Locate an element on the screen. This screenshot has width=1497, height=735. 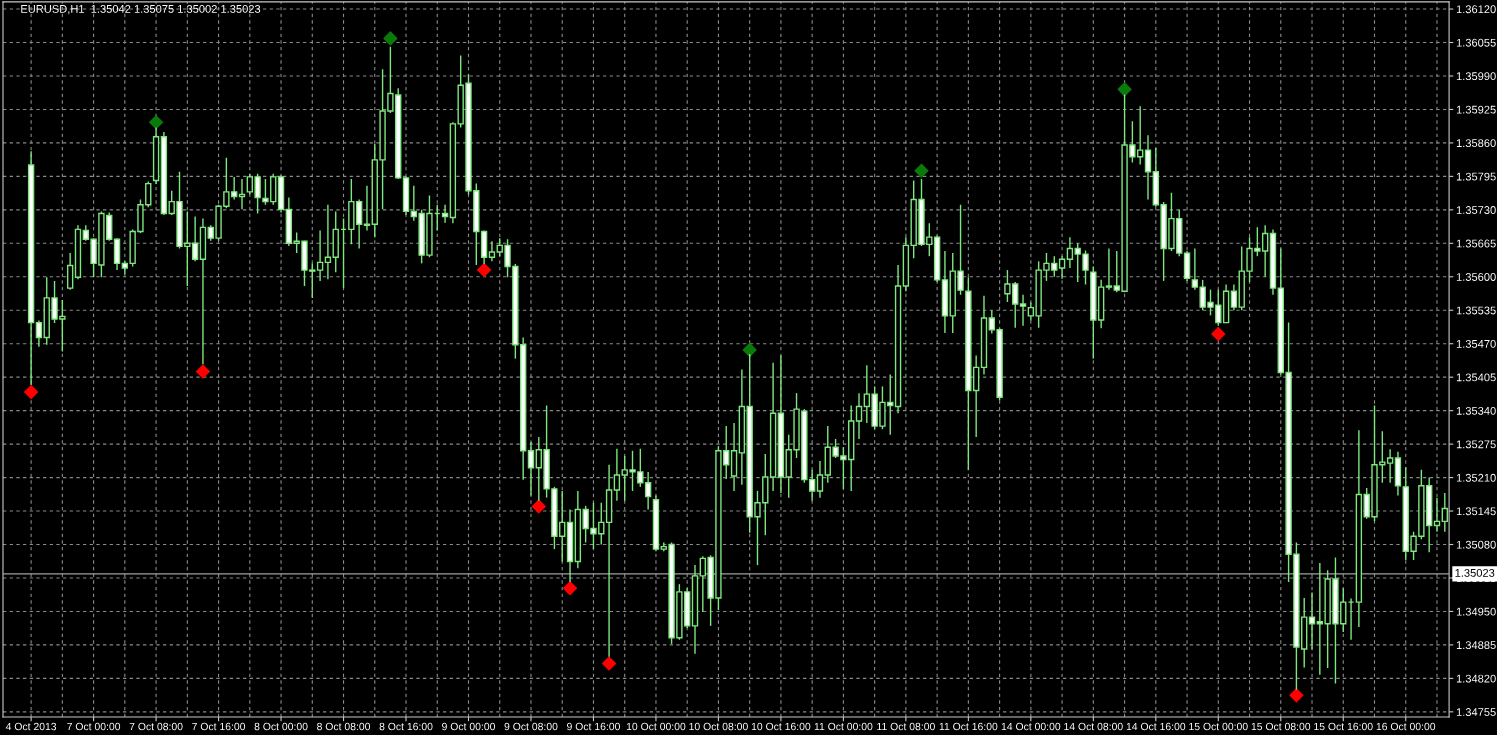
x-tick-label: 15 Oct 16:00 is located at coordinates (1343, 726).